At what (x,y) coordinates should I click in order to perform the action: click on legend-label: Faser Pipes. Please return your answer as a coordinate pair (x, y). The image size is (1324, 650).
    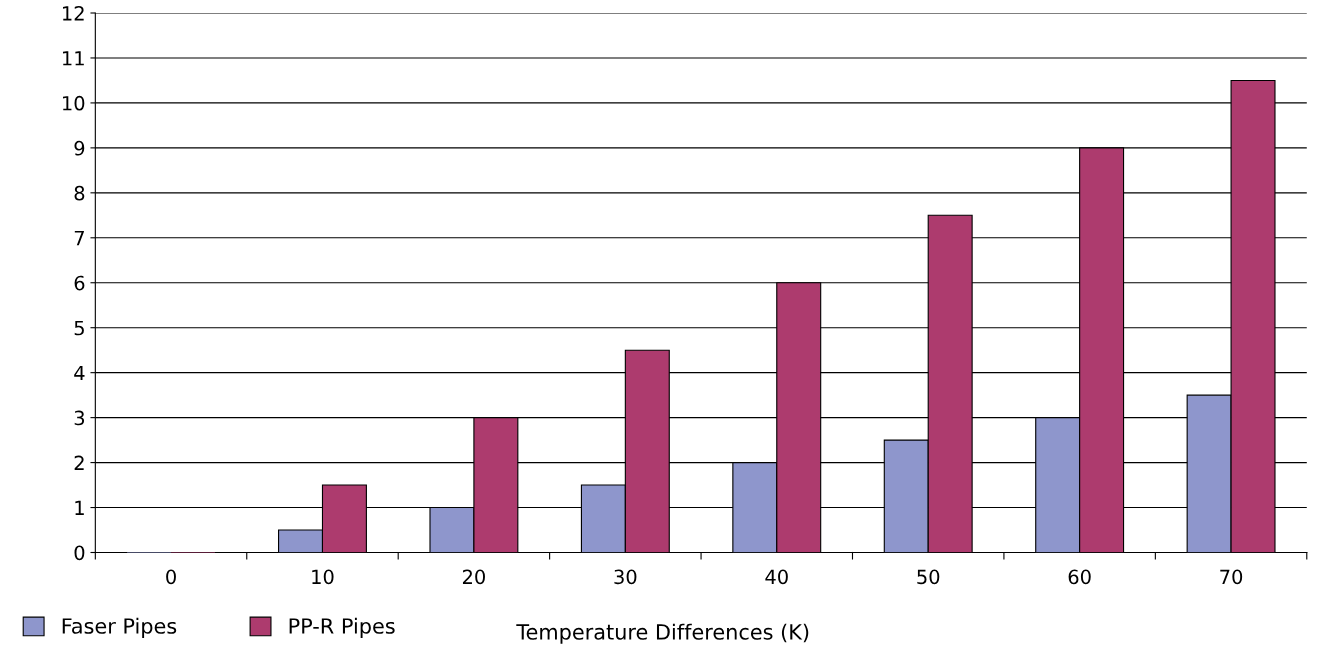
    Looking at the image, I should click on (119, 627).